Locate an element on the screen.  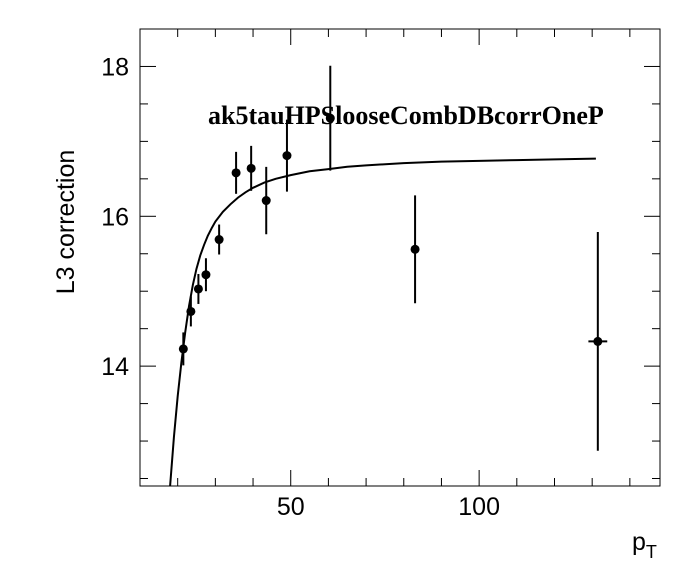
y-tick-label: 18 is located at coordinates (115, 67).